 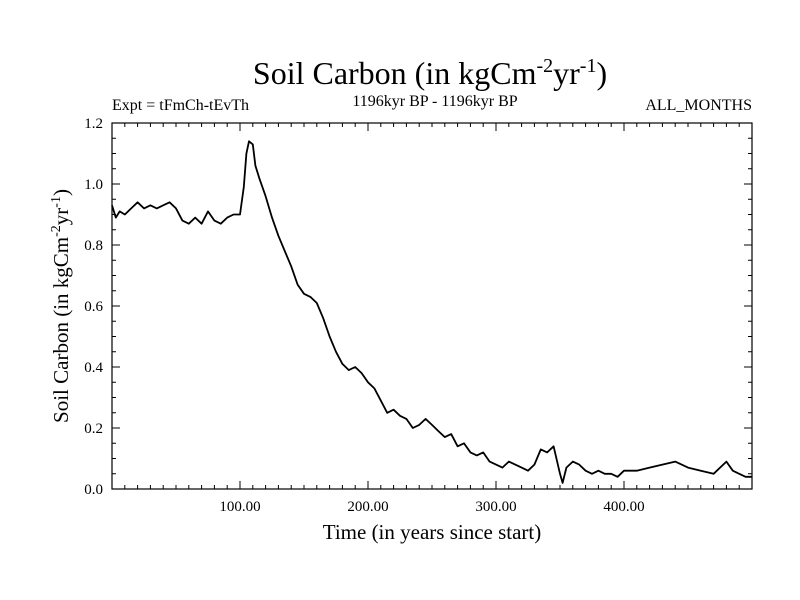 I want to click on y-axis-label-superscript-2: -1, so click(x=56, y=202).